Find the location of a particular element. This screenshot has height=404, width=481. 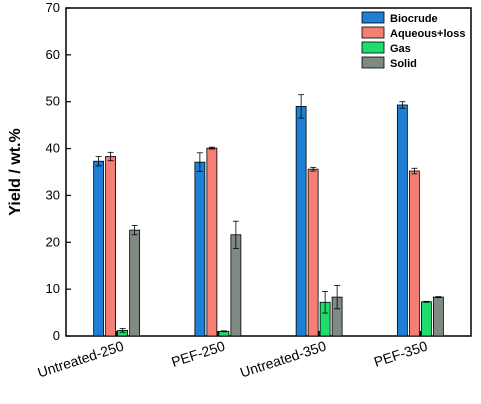

y-tick-label: 30 is located at coordinates (53, 194).